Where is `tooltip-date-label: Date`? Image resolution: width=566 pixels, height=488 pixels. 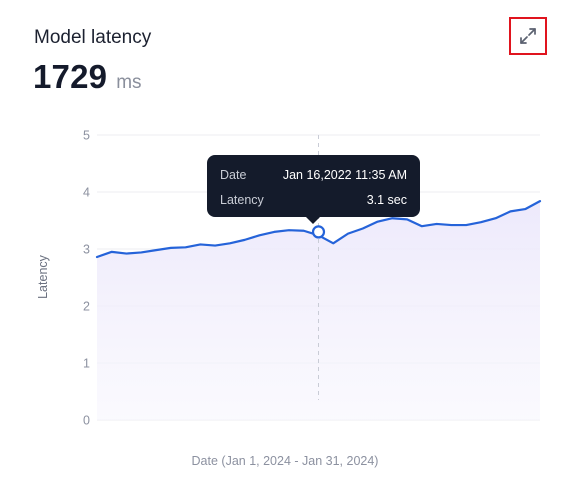
tooltip-date-label: Date is located at coordinates (233, 174).